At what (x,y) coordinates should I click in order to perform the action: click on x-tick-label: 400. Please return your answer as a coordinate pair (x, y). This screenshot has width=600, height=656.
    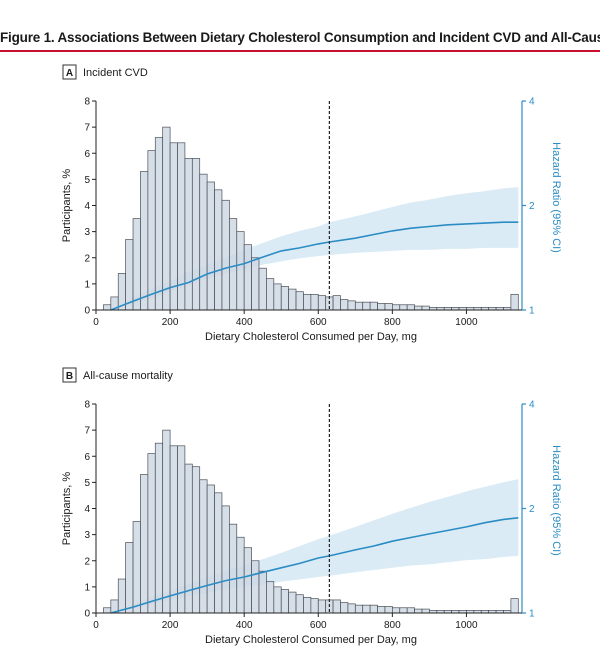
    Looking at the image, I should click on (244, 322).